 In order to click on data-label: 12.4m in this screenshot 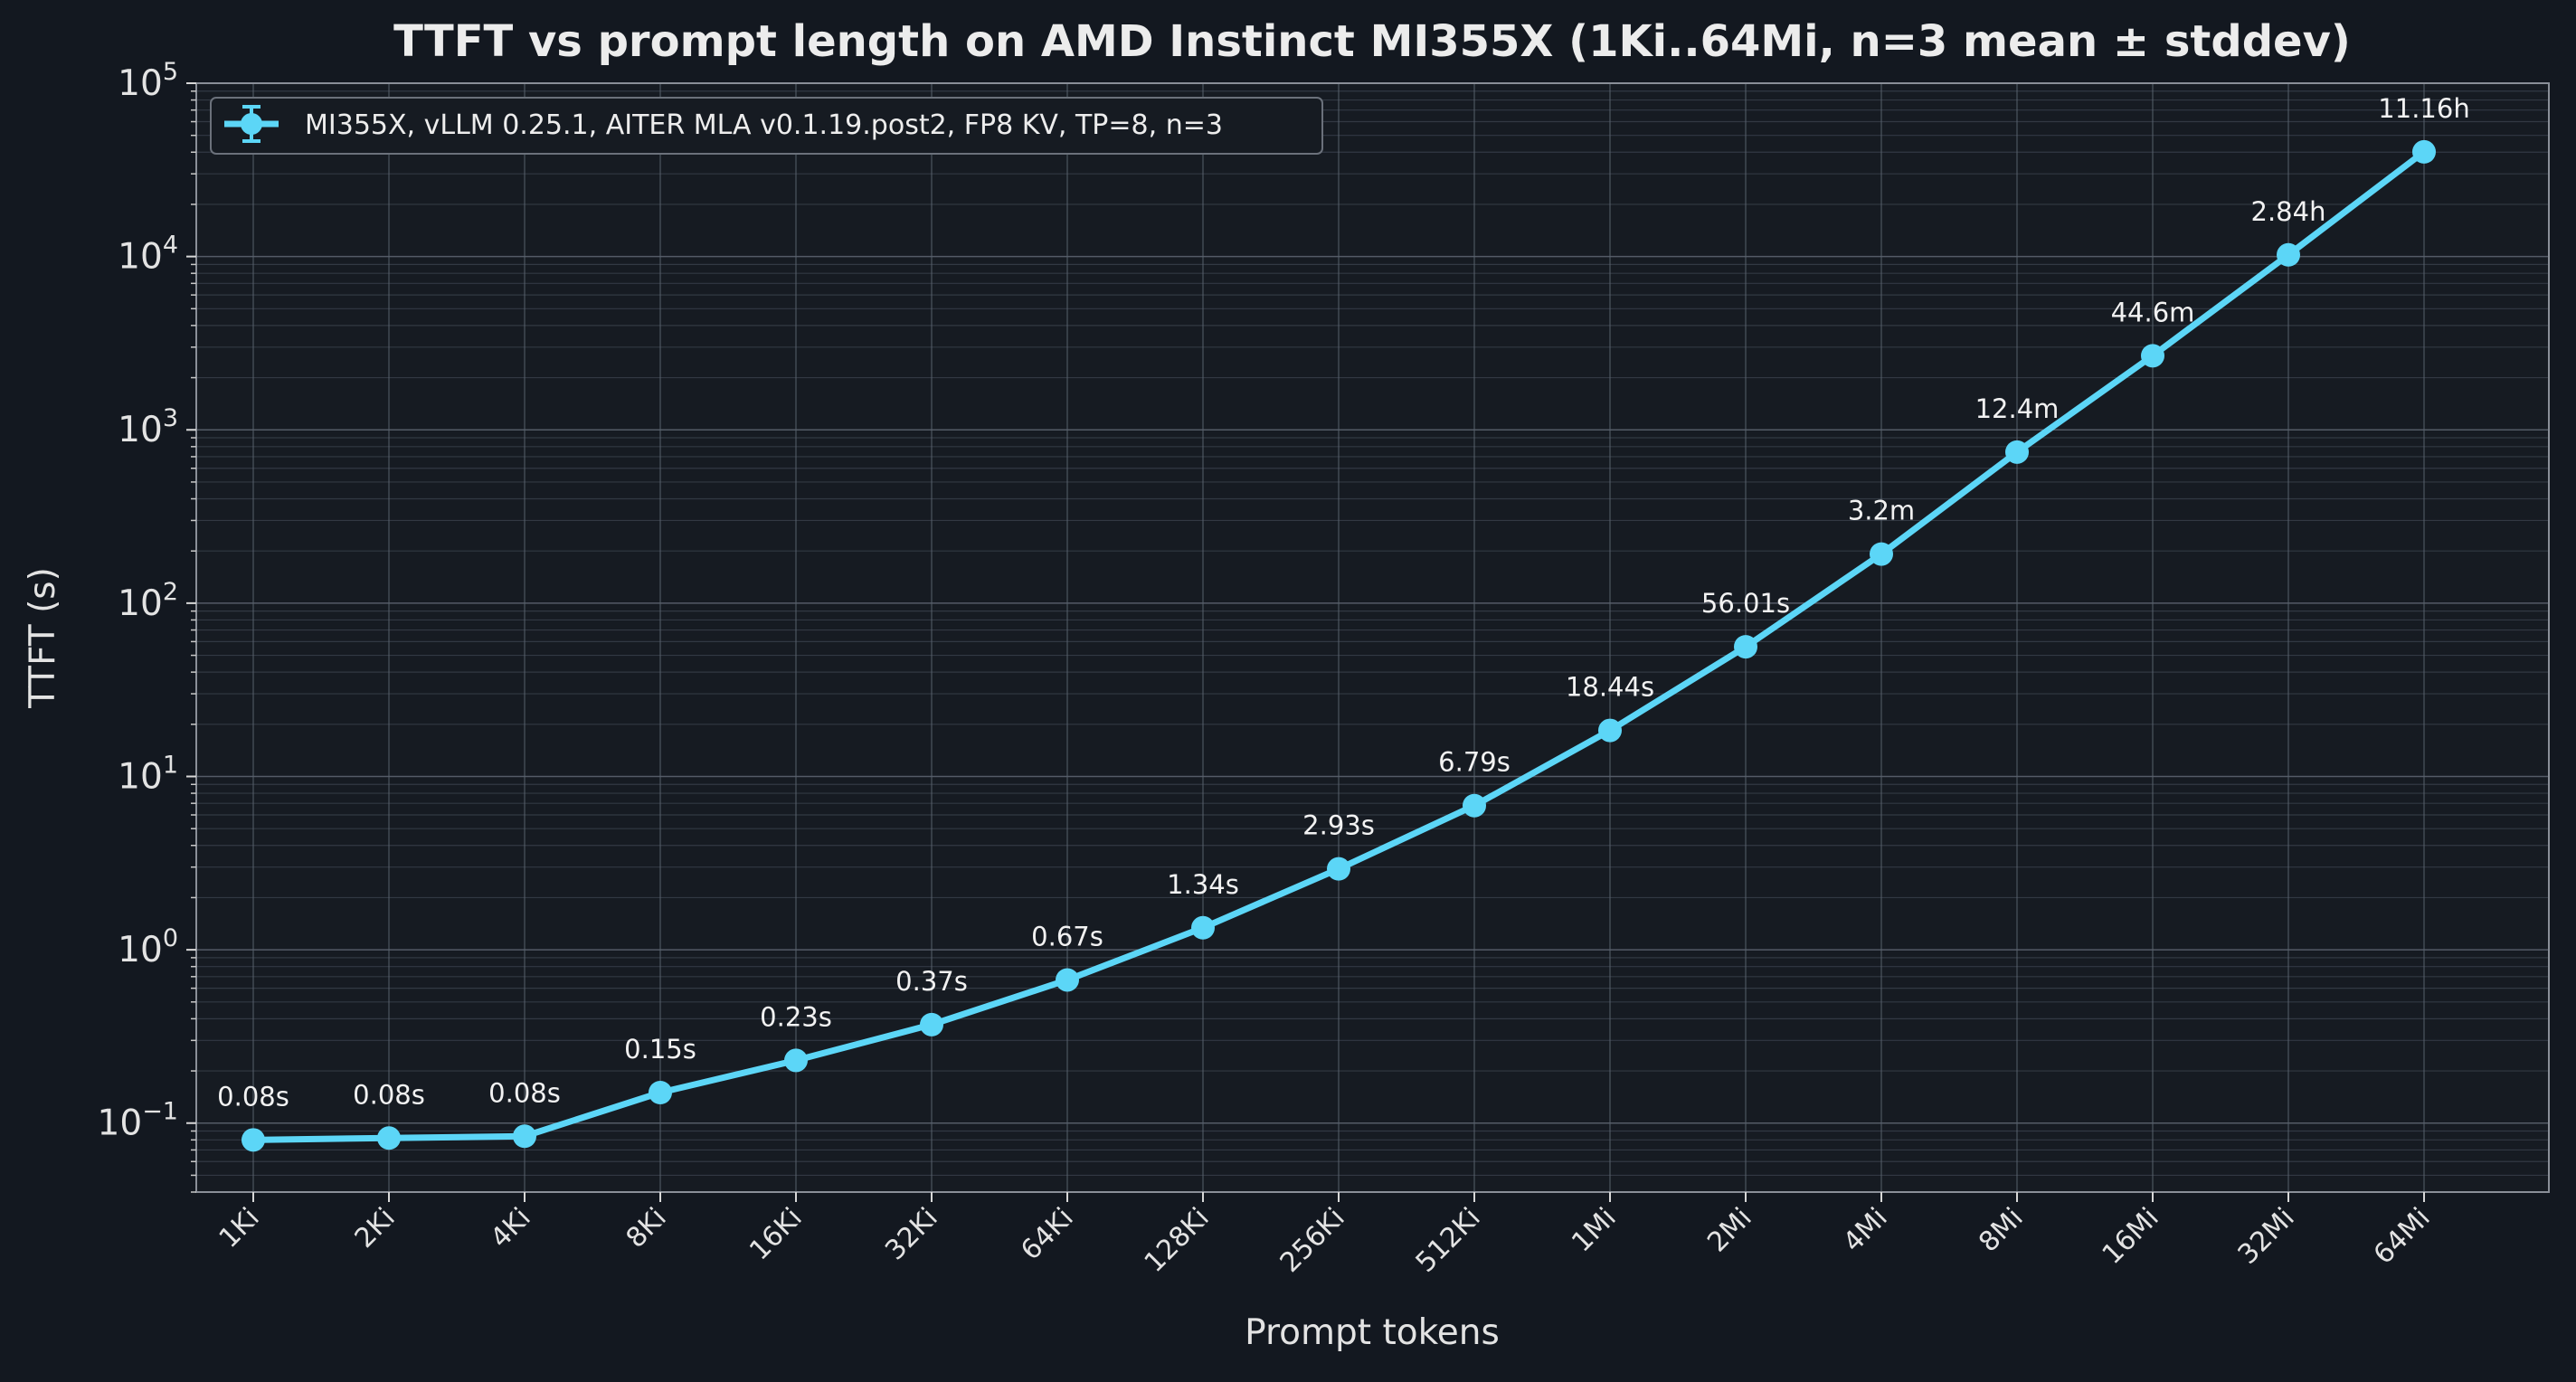, I will do `click(2018, 408)`.